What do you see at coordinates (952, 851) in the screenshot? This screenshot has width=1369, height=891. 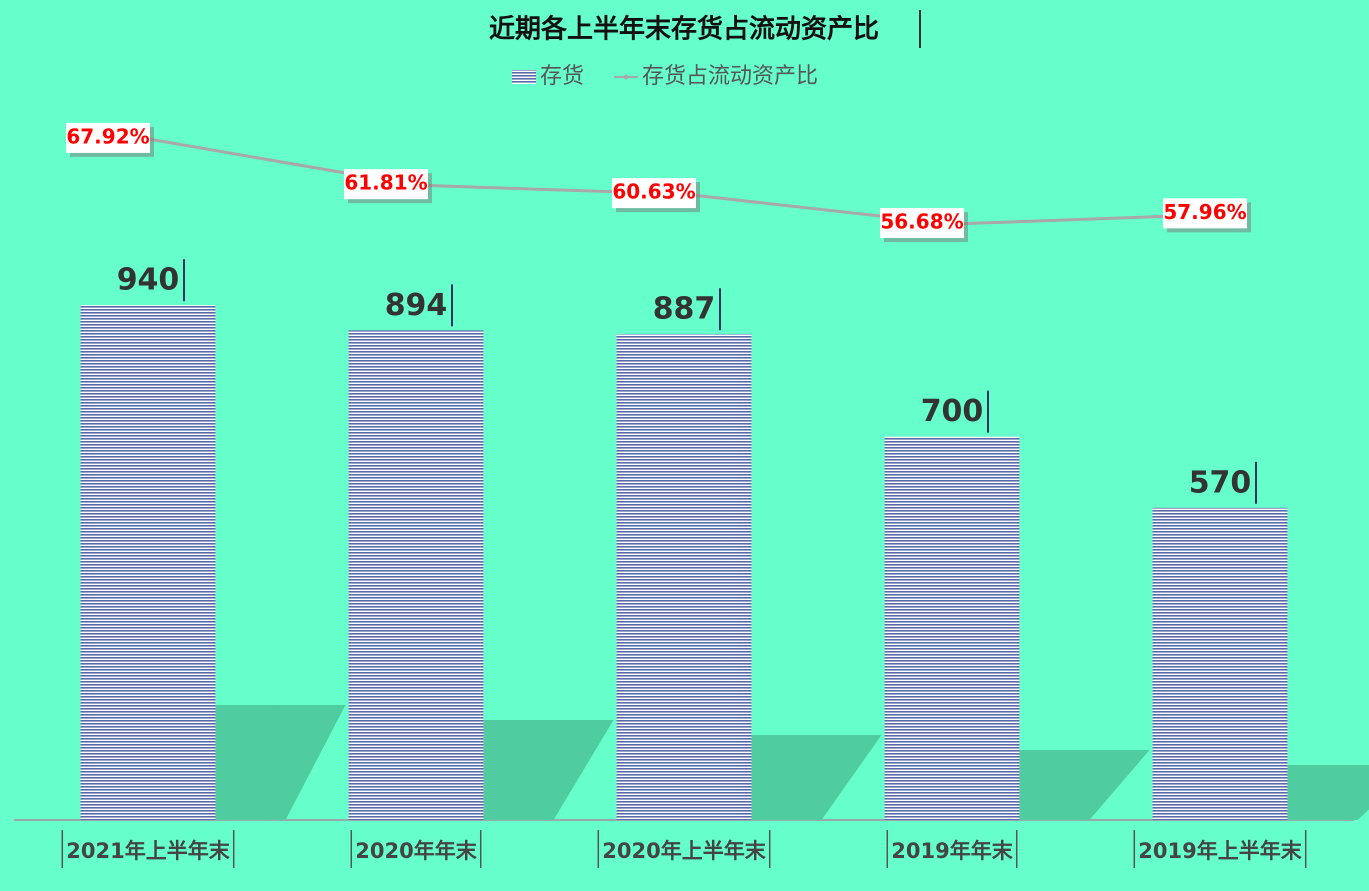 I see `x-tick-label: 2019年年末` at bounding box center [952, 851].